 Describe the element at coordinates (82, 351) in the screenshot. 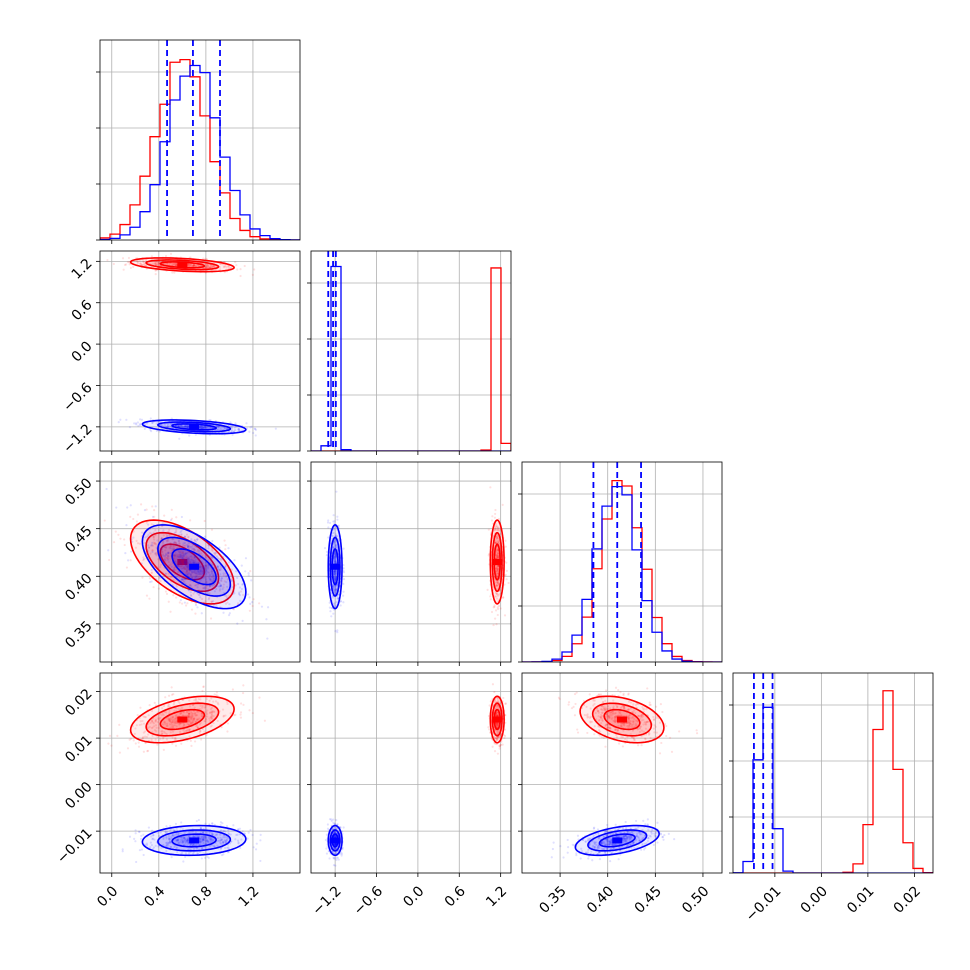

I see `y-tick-label: 0.0` at that location.